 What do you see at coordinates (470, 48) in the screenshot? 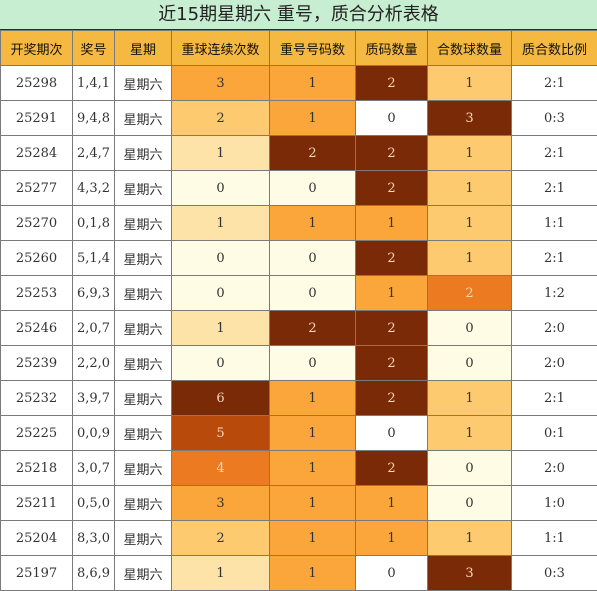
I see `header-composite-count: 合数球数量` at bounding box center [470, 48].